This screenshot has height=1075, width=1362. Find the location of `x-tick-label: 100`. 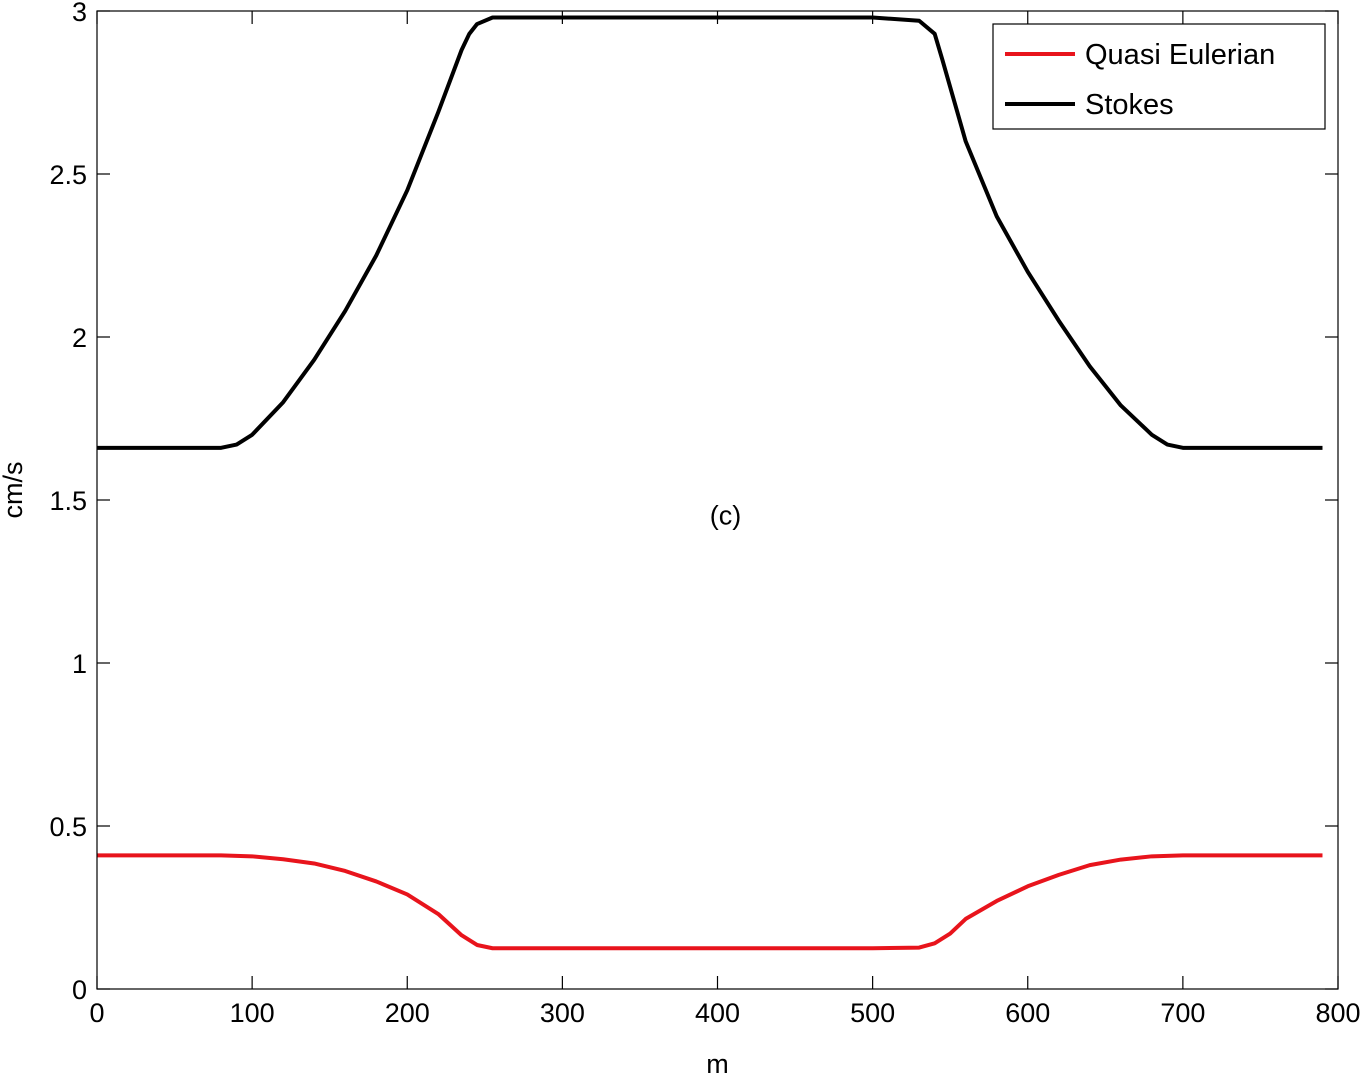

x-tick-label: 100 is located at coordinates (252, 1013).